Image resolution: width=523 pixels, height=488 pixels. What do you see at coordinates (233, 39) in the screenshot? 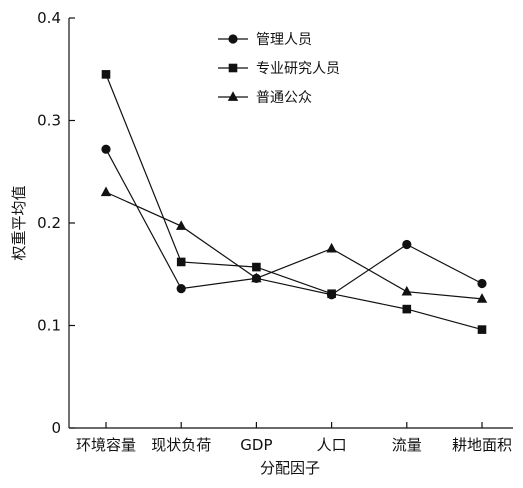
I see `legend-marker-circle` at bounding box center [233, 39].